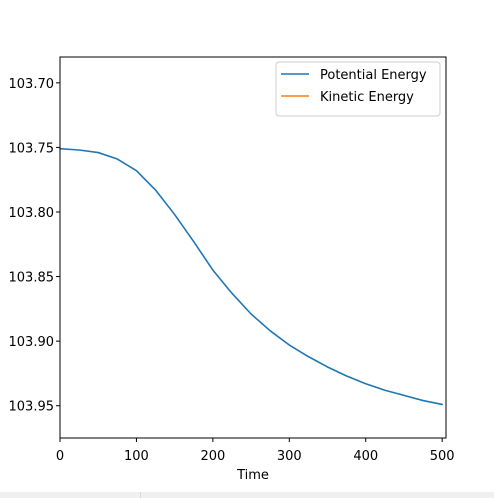  I want to click on y-tick-label: 103.70, so click(32, 84).